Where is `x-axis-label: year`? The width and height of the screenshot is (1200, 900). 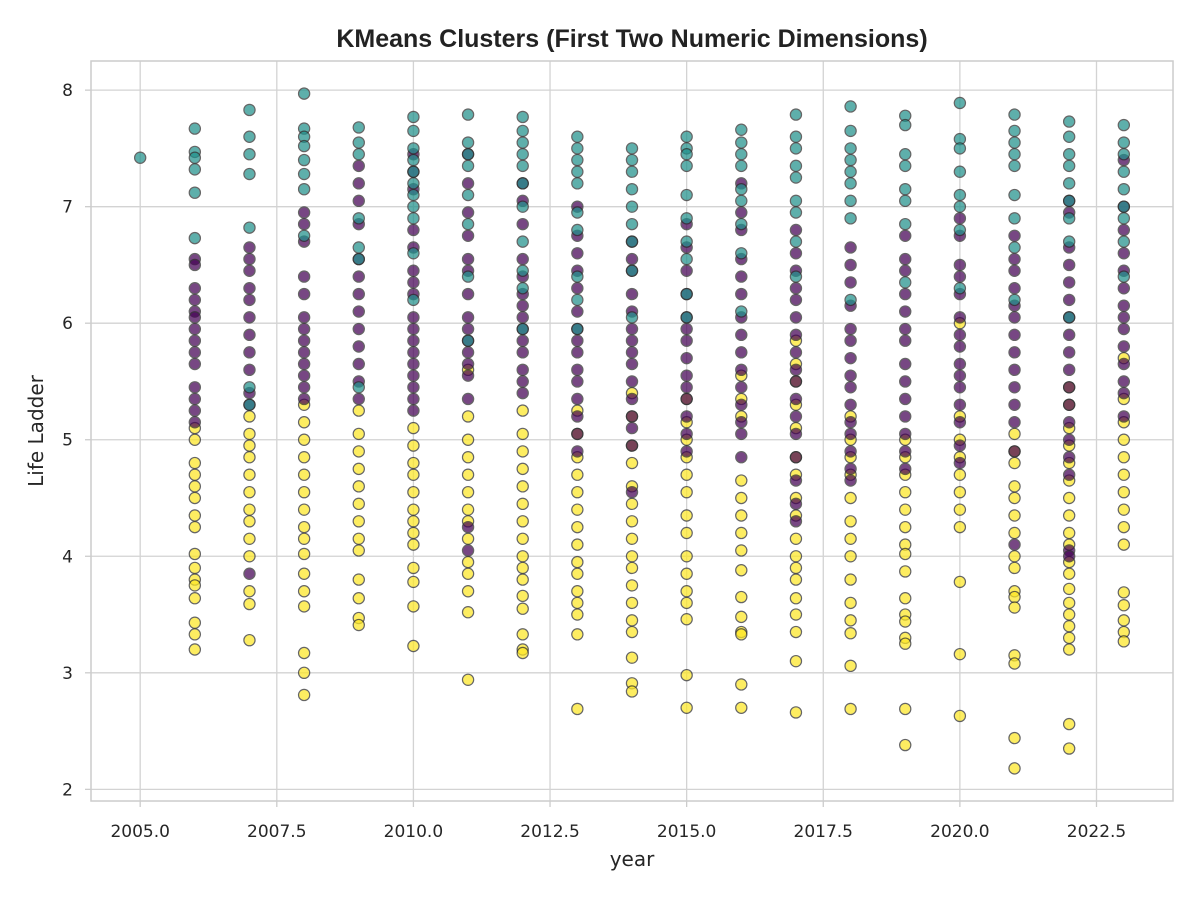 x-axis-label: year is located at coordinates (632, 859).